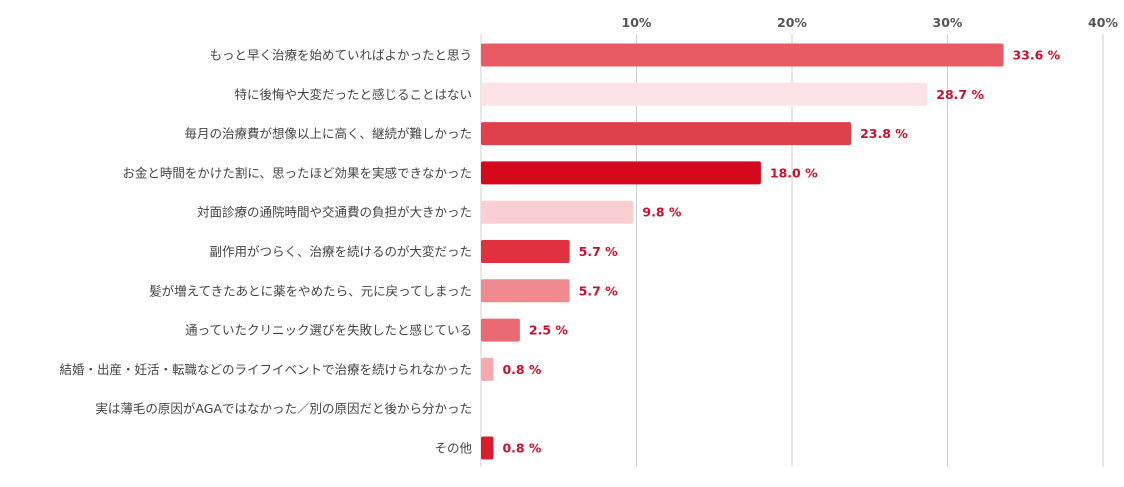 The image size is (1124, 487). I want to click on tick-label-20: 20%, so click(792, 22).